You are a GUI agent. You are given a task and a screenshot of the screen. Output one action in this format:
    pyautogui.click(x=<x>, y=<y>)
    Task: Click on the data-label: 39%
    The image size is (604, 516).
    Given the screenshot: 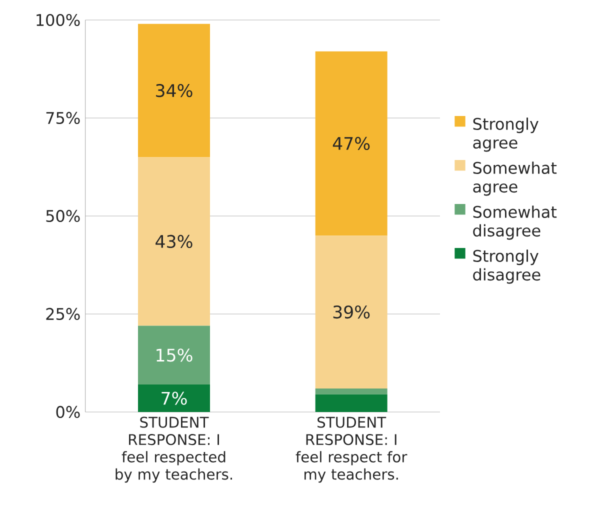 What is the action you would take?
    pyautogui.click(x=351, y=312)
    